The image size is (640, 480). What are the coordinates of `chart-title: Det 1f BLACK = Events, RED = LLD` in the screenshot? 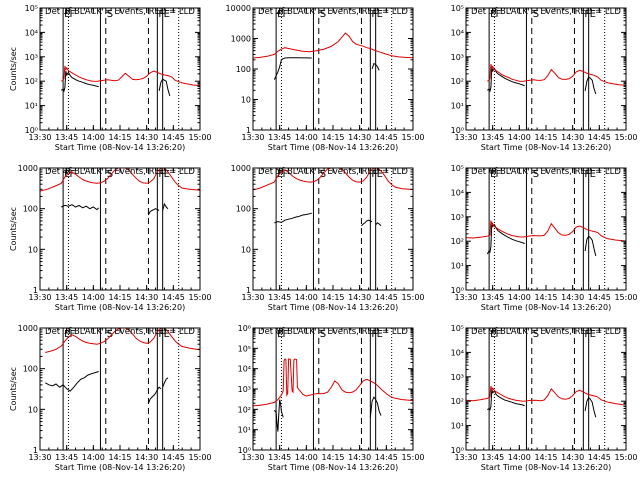 It's located at (120, 12).